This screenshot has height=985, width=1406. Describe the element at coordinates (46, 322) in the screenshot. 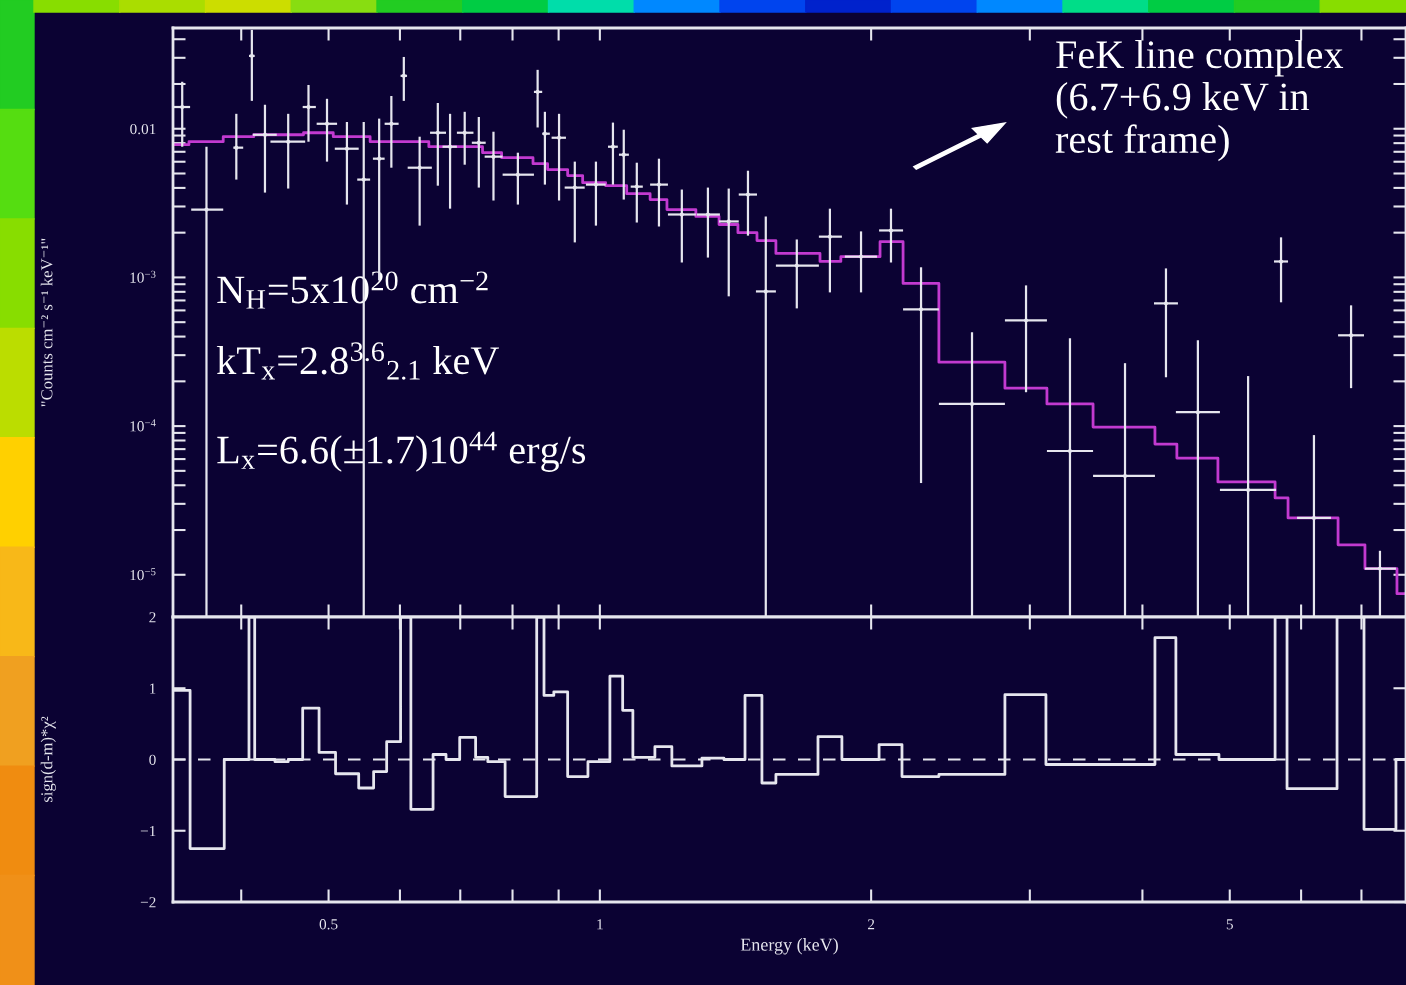

I see `y-axis-title: "Counts cm⁻² s⁻¹ keV⁻¹"` at that location.